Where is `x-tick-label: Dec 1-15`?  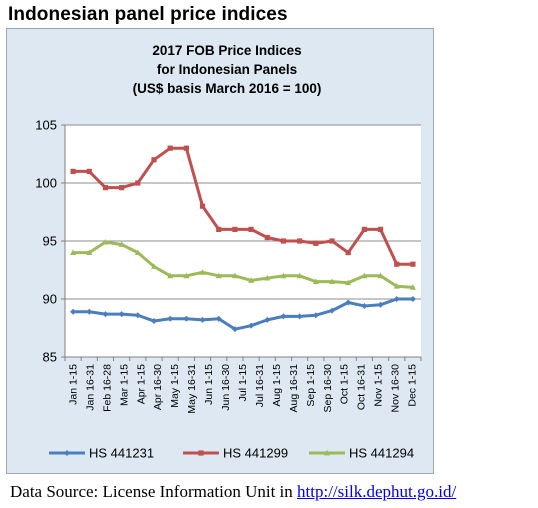 x-tick-label: Dec 1-15 is located at coordinates (413, 385).